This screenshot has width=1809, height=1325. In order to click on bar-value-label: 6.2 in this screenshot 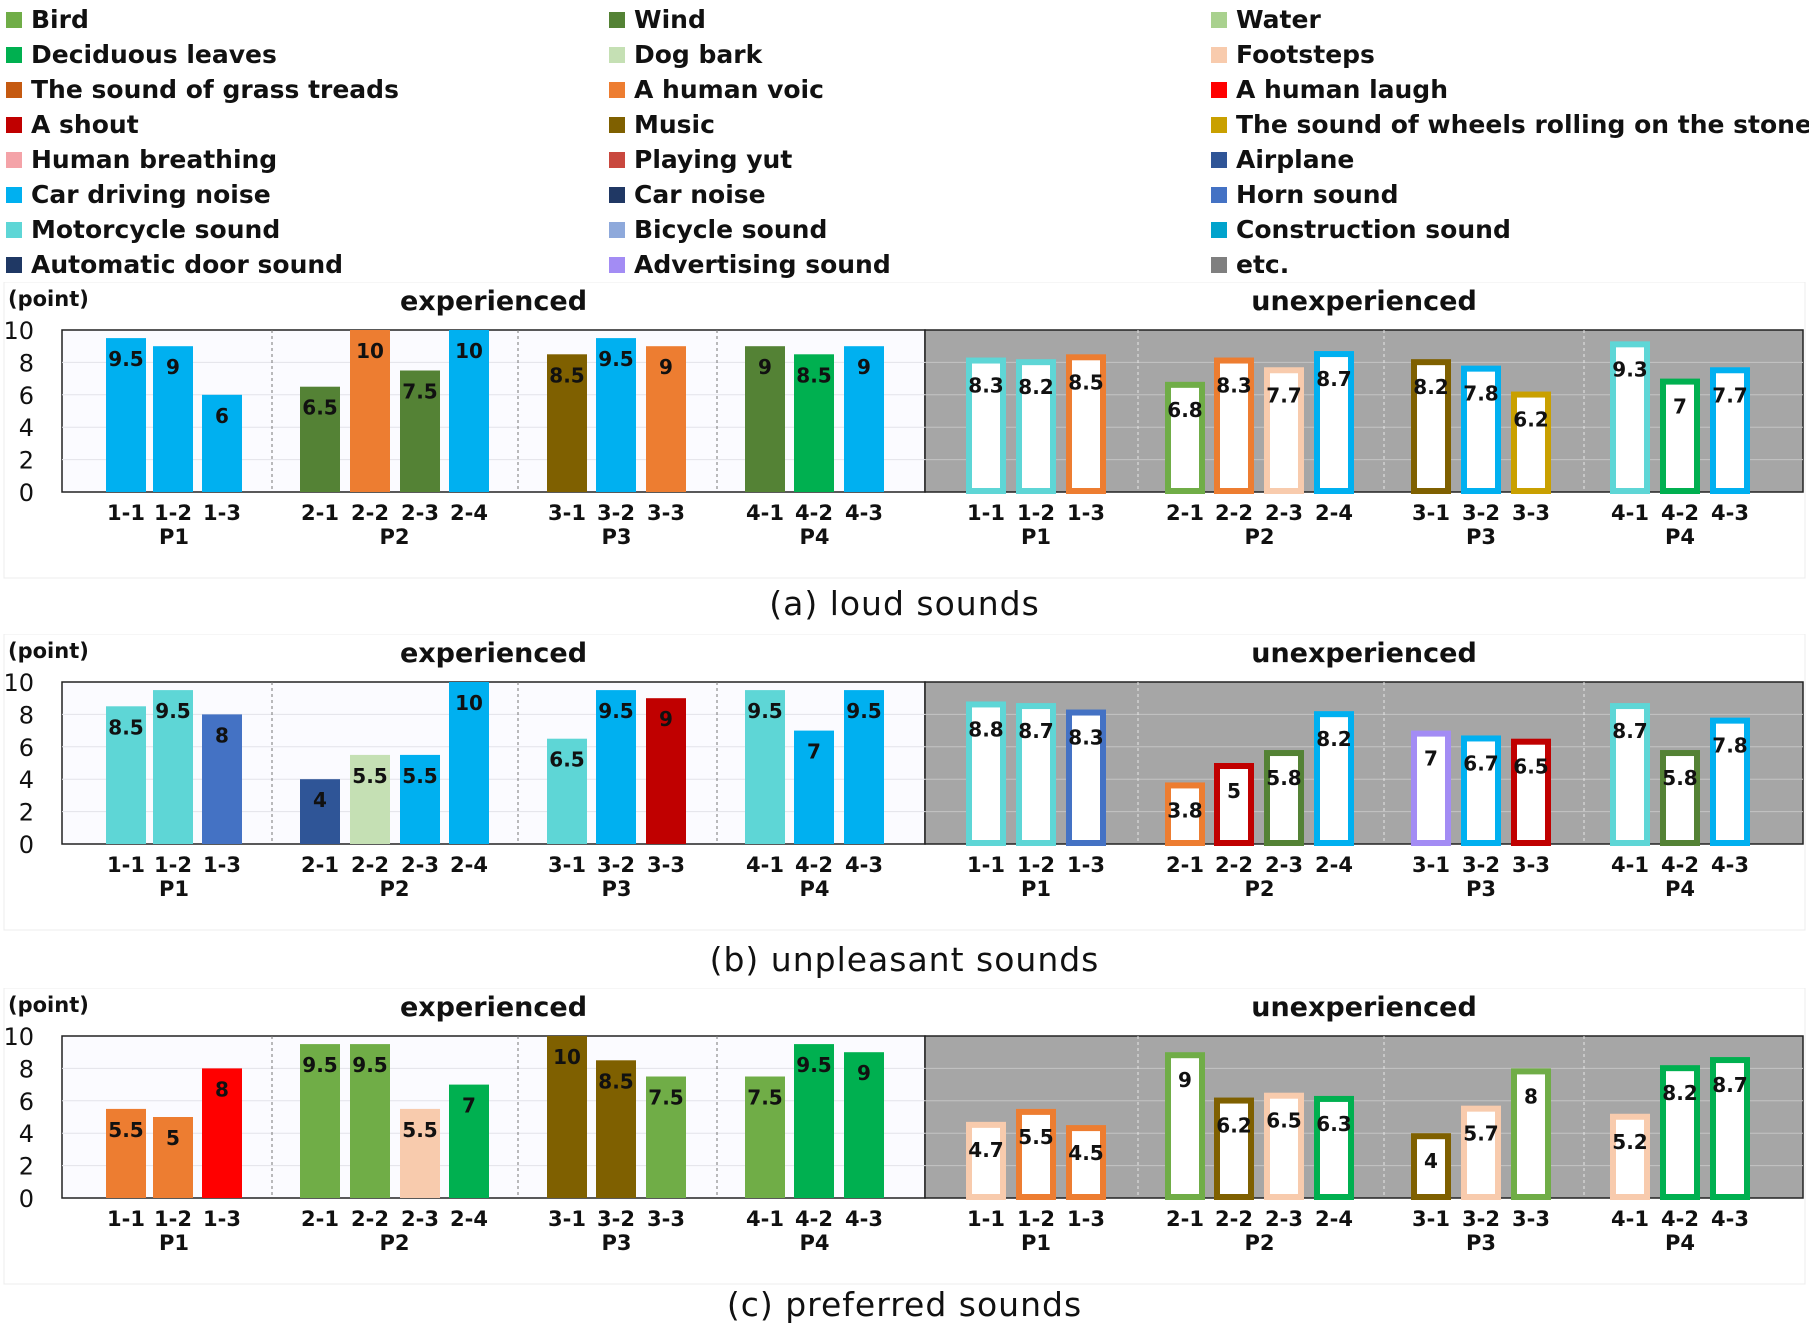, I will do `click(1530, 420)`.